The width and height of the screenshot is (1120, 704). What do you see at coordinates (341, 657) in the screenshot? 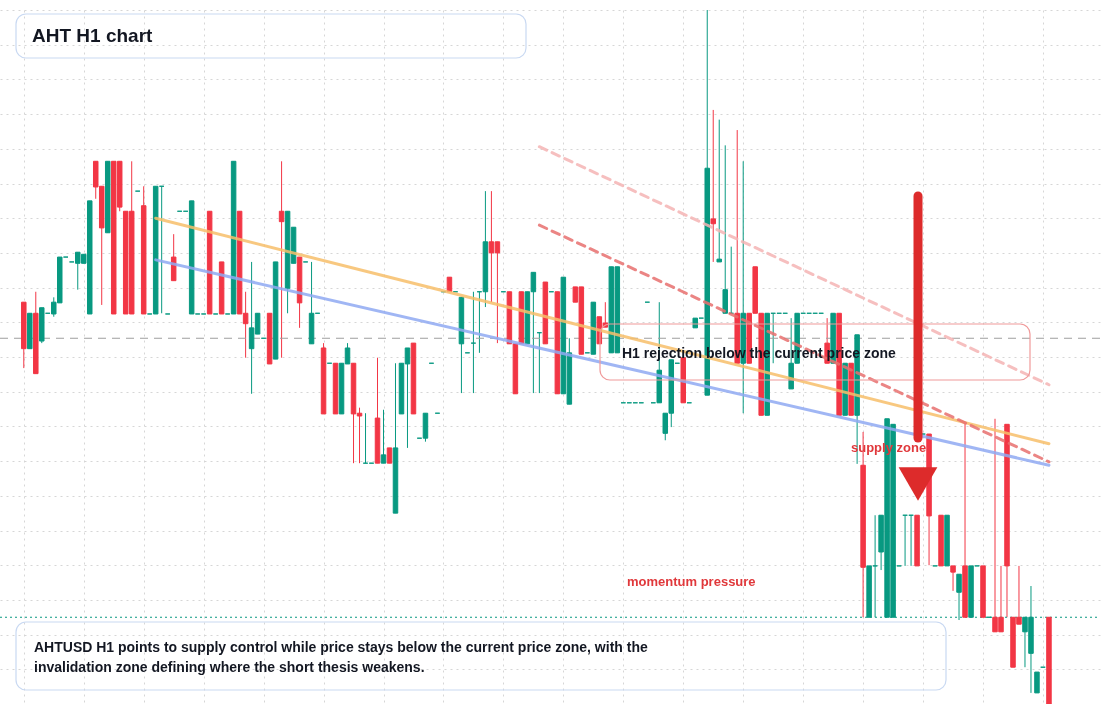
I see `annotation: AHTUSD H1 points to supply control while price stays below the current price zone, with the invalidation zone defining where the short thesis weakens.` at bounding box center [341, 657].